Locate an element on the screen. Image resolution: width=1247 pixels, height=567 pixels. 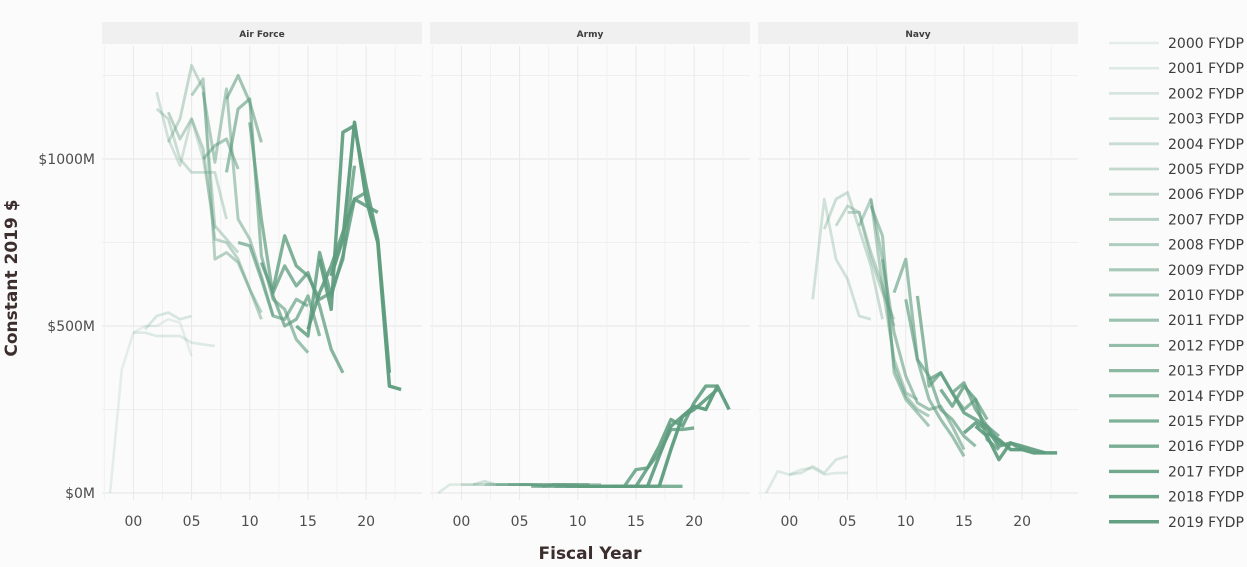
legend-label-2018-fydp: 2018 FYDP is located at coordinates (1206, 498).